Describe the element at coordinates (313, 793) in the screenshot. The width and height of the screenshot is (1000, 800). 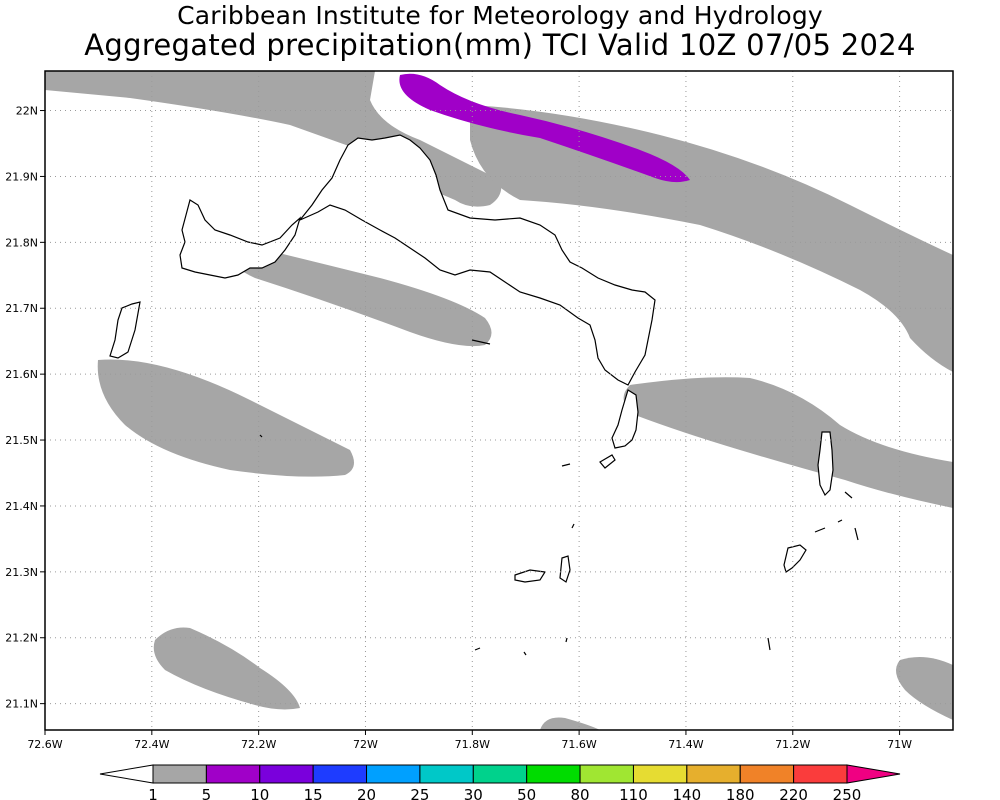
I see `colorbar-label: 15` at that location.